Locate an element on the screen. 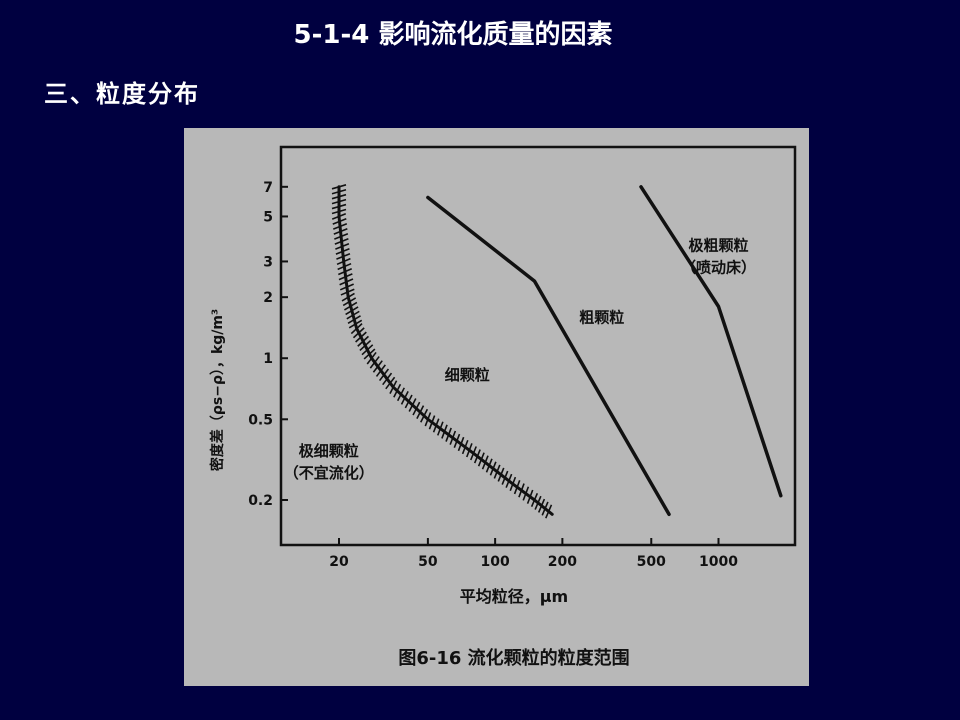 The width and height of the screenshot is (960, 720). x-tick-label: 20 is located at coordinates (339, 562).